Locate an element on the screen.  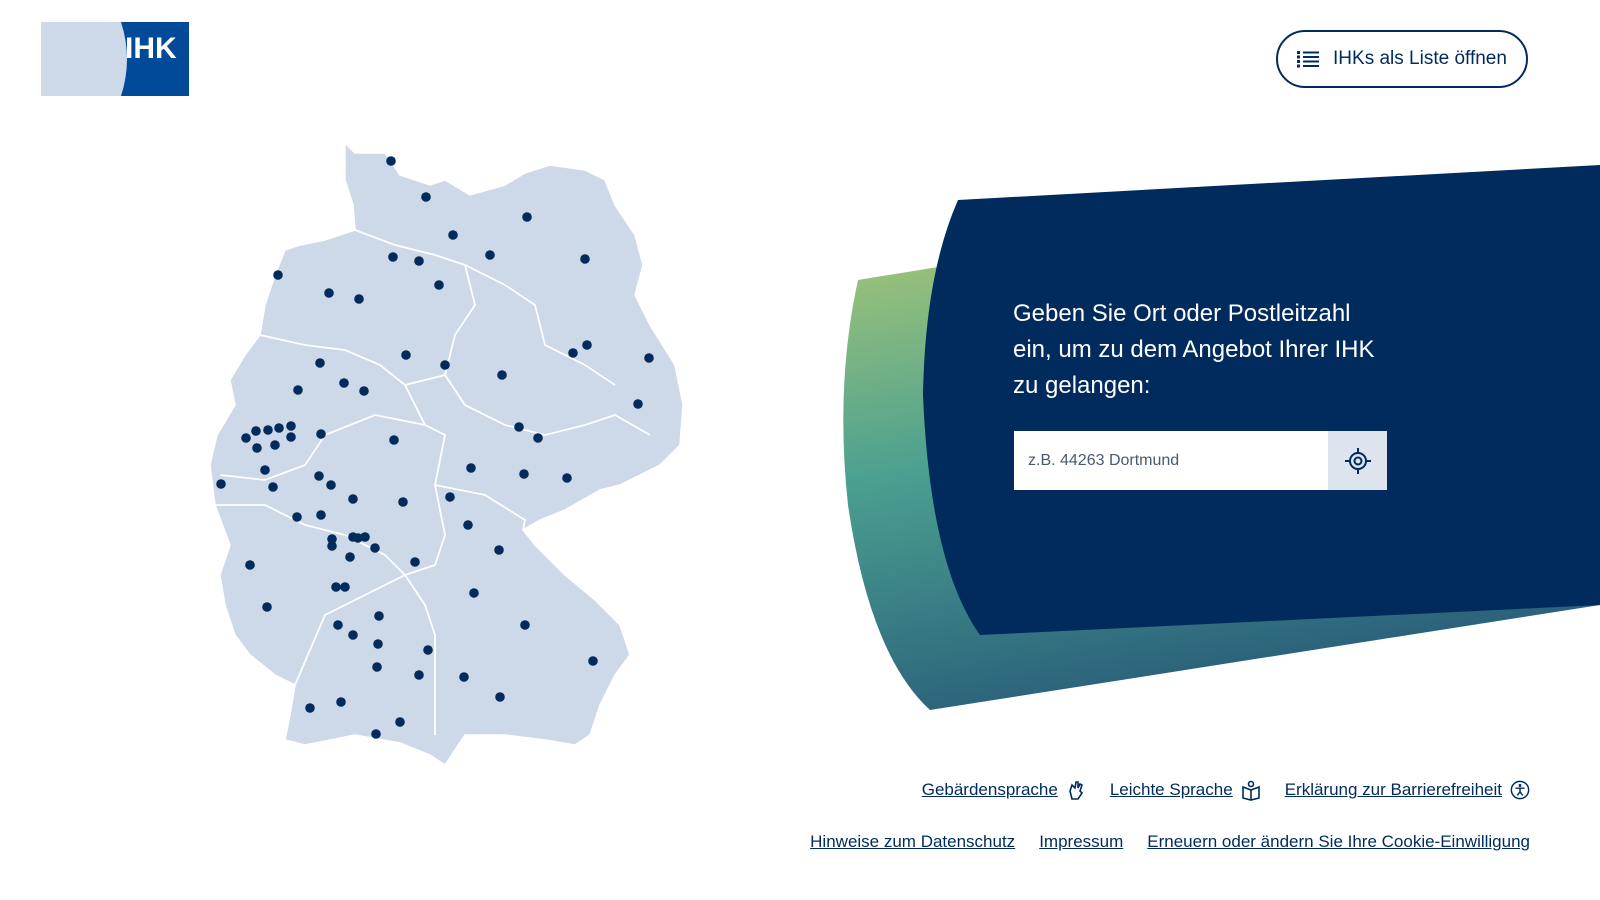
list-icon is located at coordinates (1308, 59).